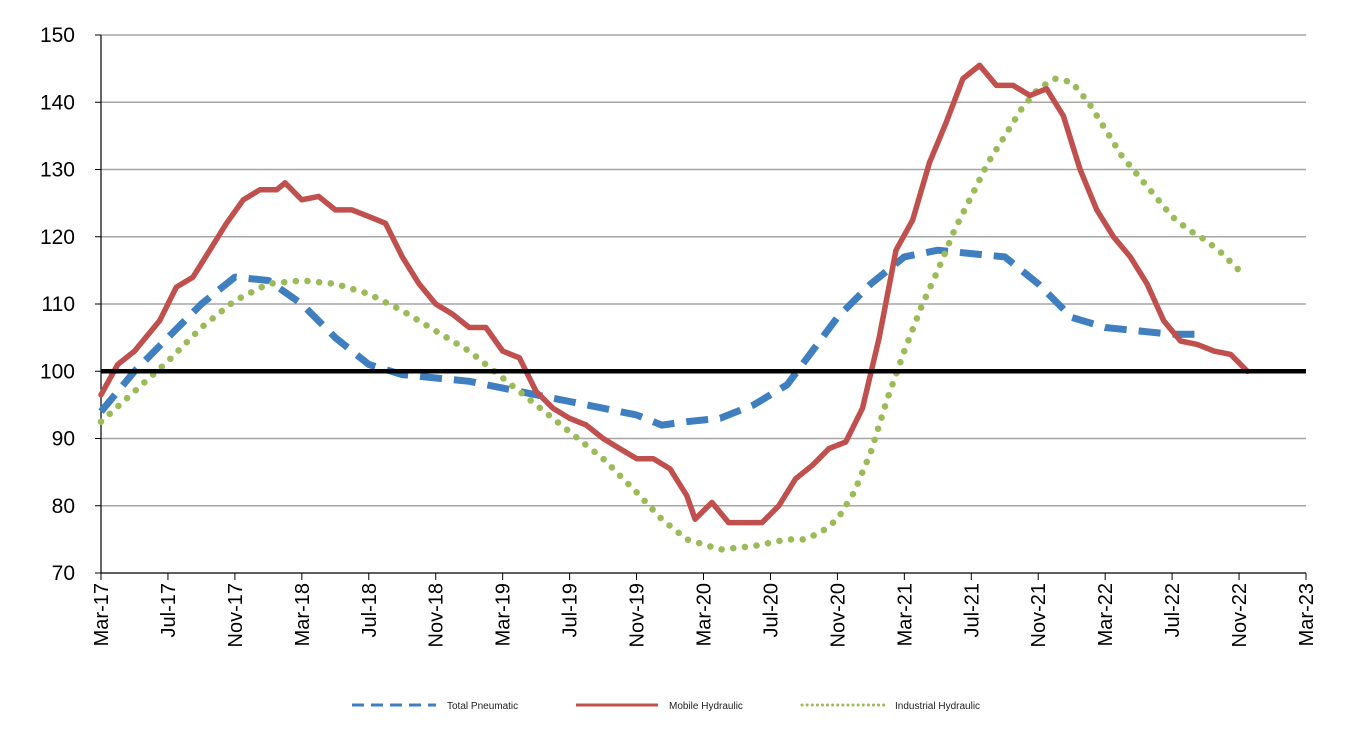  What do you see at coordinates (972, 610) in the screenshot?
I see `x-tick-label: Jul-21` at bounding box center [972, 610].